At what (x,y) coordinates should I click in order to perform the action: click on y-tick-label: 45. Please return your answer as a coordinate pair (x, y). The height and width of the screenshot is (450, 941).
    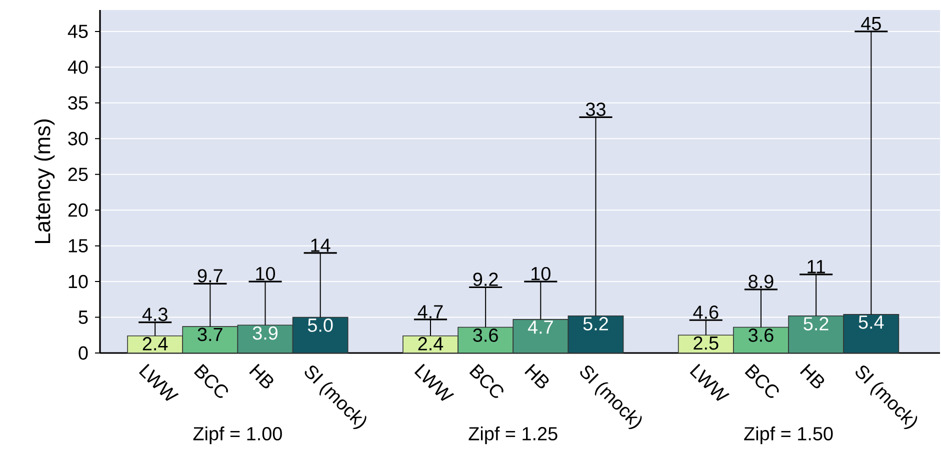
    Looking at the image, I should click on (78, 31).